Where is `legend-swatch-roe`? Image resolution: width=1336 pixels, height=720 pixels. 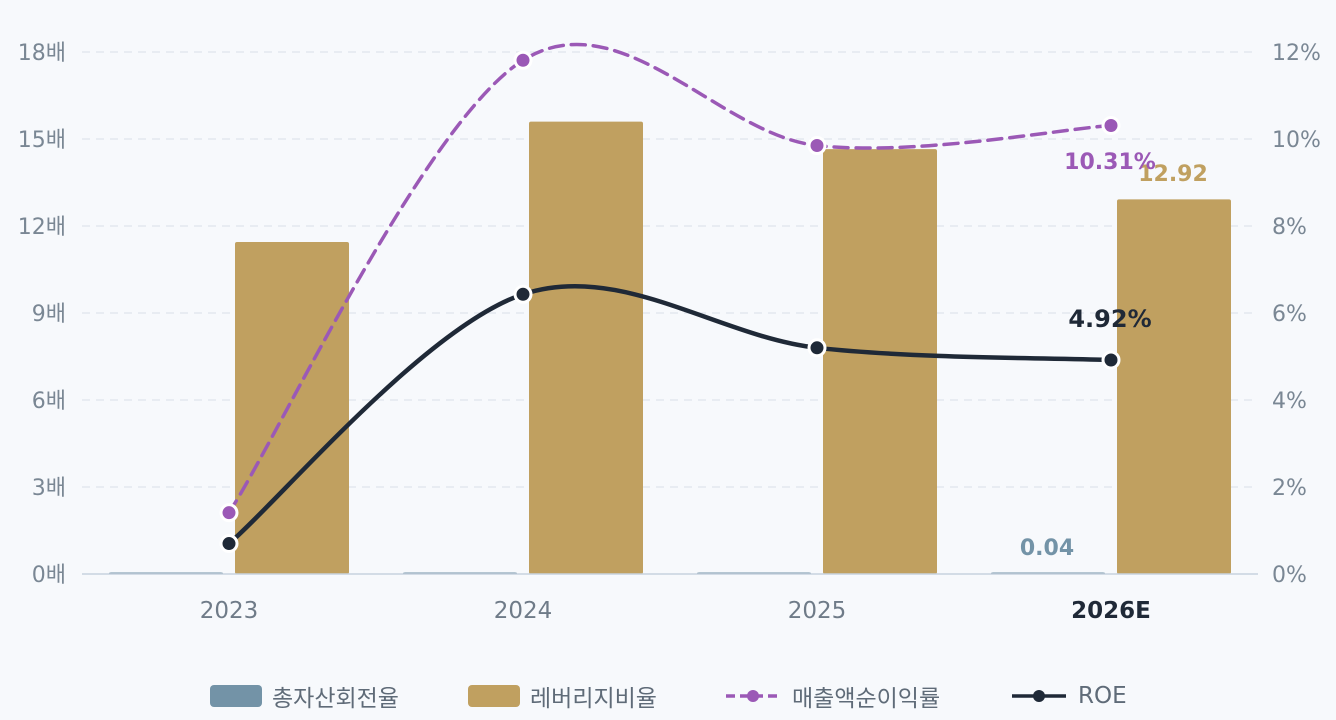
legend-swatch-roe is located at coordinates (1039, 696).